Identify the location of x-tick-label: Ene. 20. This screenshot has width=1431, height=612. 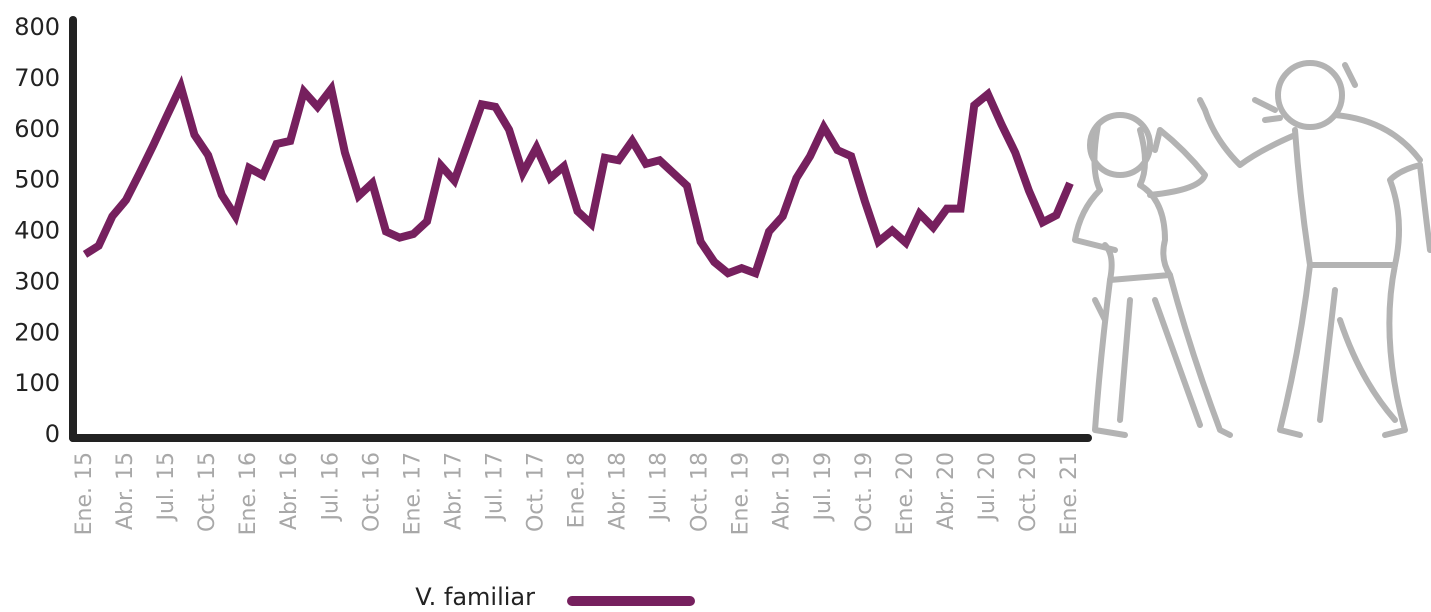
(905, 493).